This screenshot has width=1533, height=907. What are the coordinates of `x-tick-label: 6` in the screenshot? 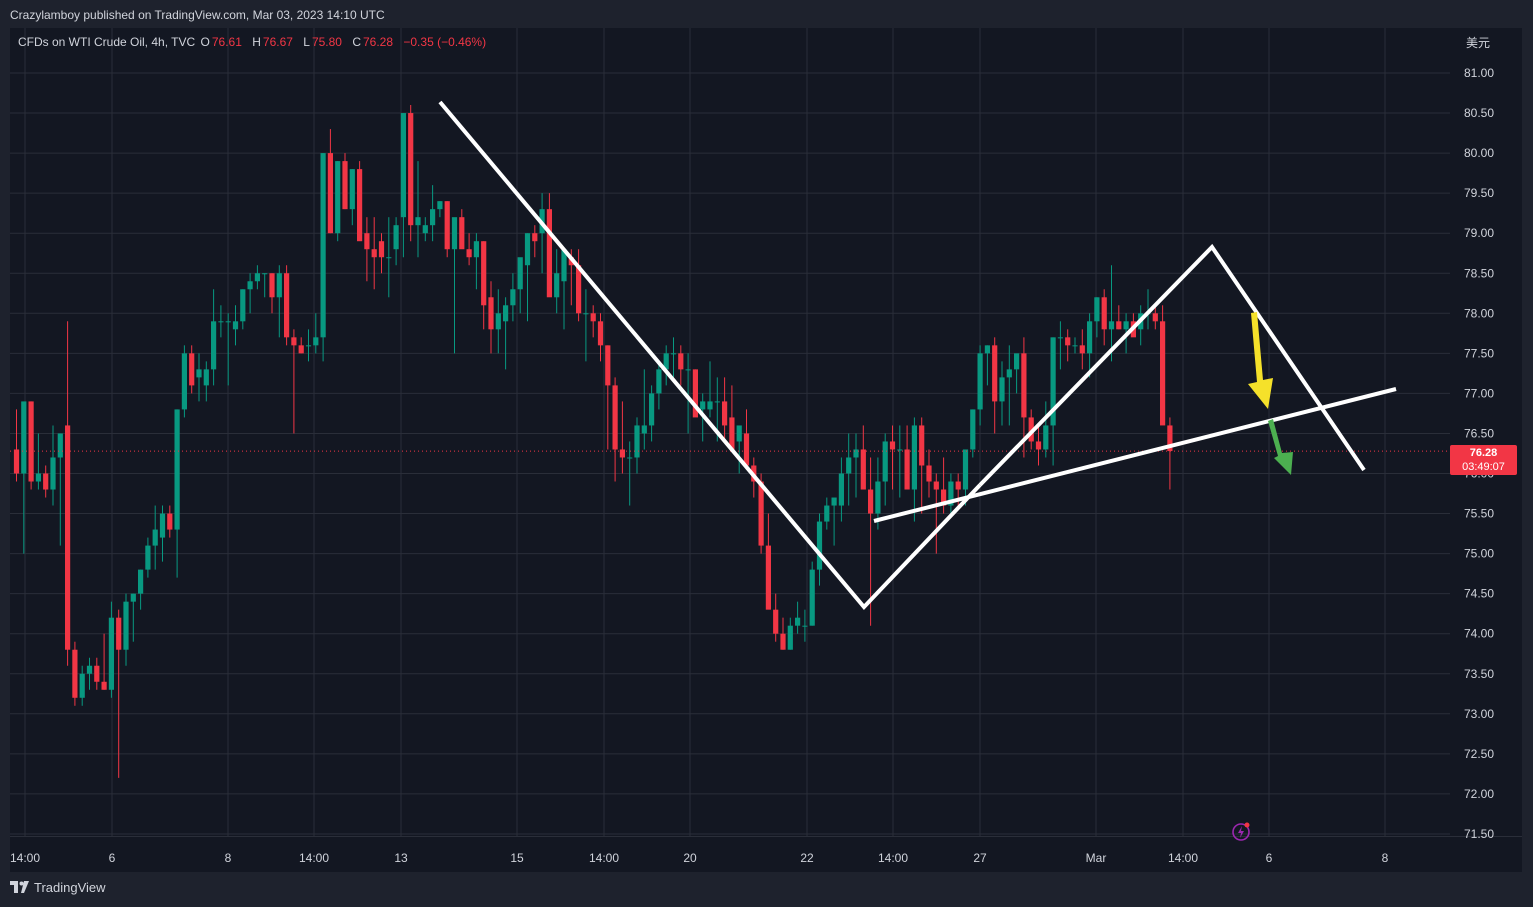 It's located at (1269, 858).